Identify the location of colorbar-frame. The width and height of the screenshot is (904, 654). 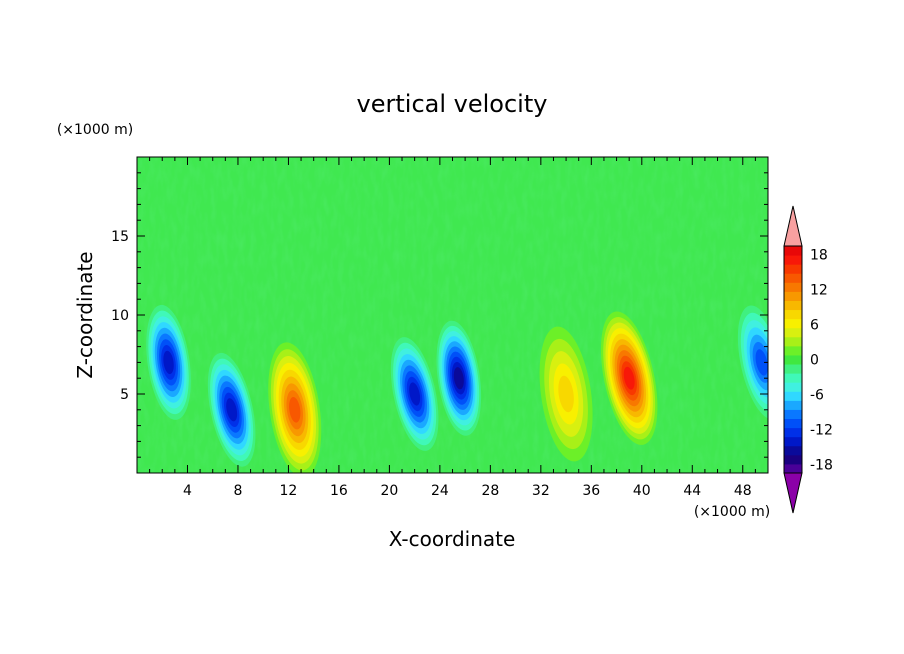
(793, 359).